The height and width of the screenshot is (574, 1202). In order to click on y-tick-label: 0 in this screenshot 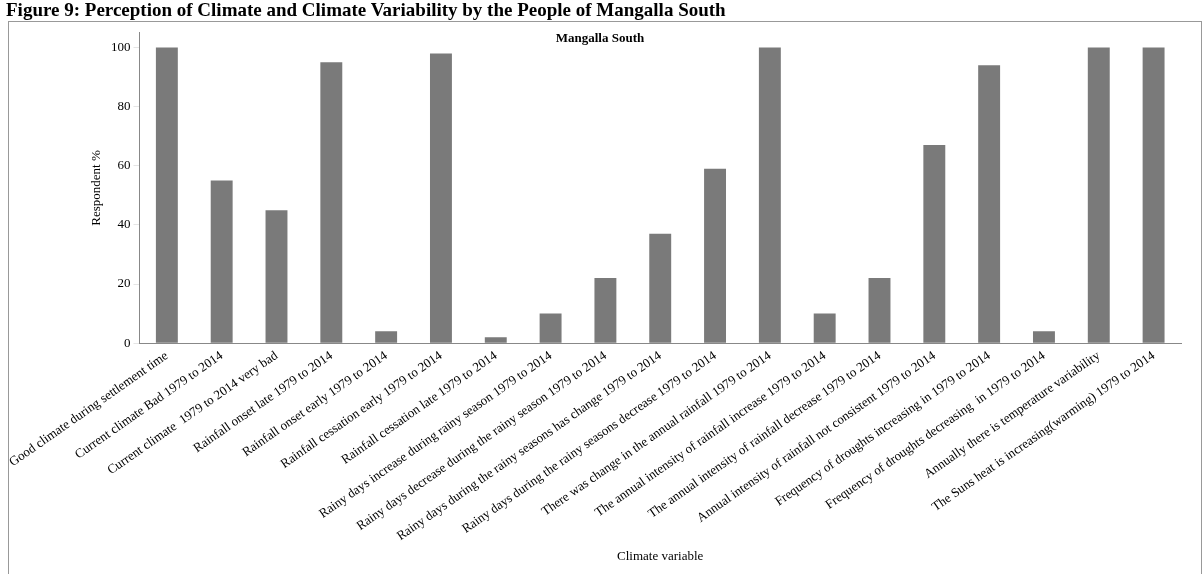, I will do `click(127, 342)`.